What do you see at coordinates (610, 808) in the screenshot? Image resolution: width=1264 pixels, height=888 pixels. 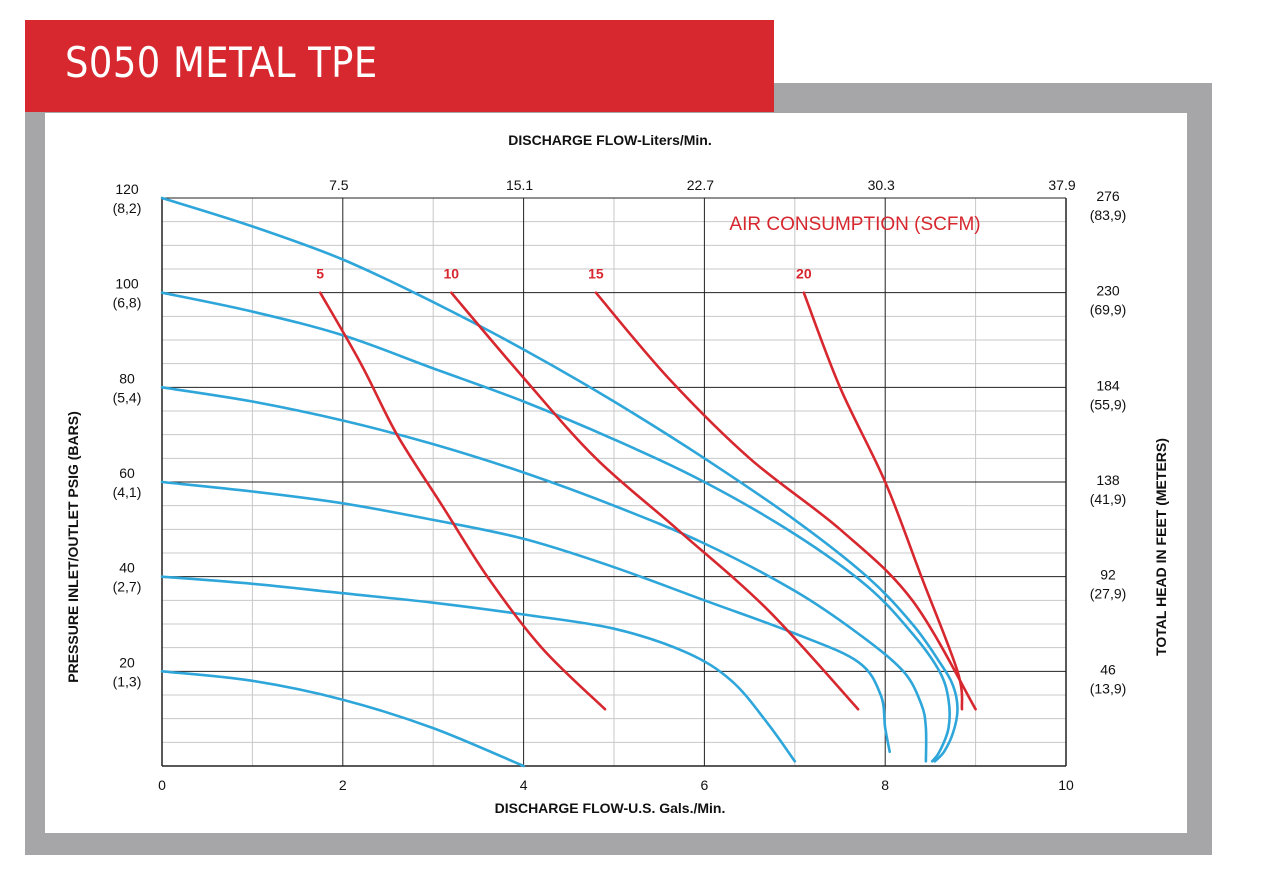 I see `x-axis-title: DISCHARGE FLOW-U.S. Gals./Min.` at bounding box center [610, 808].